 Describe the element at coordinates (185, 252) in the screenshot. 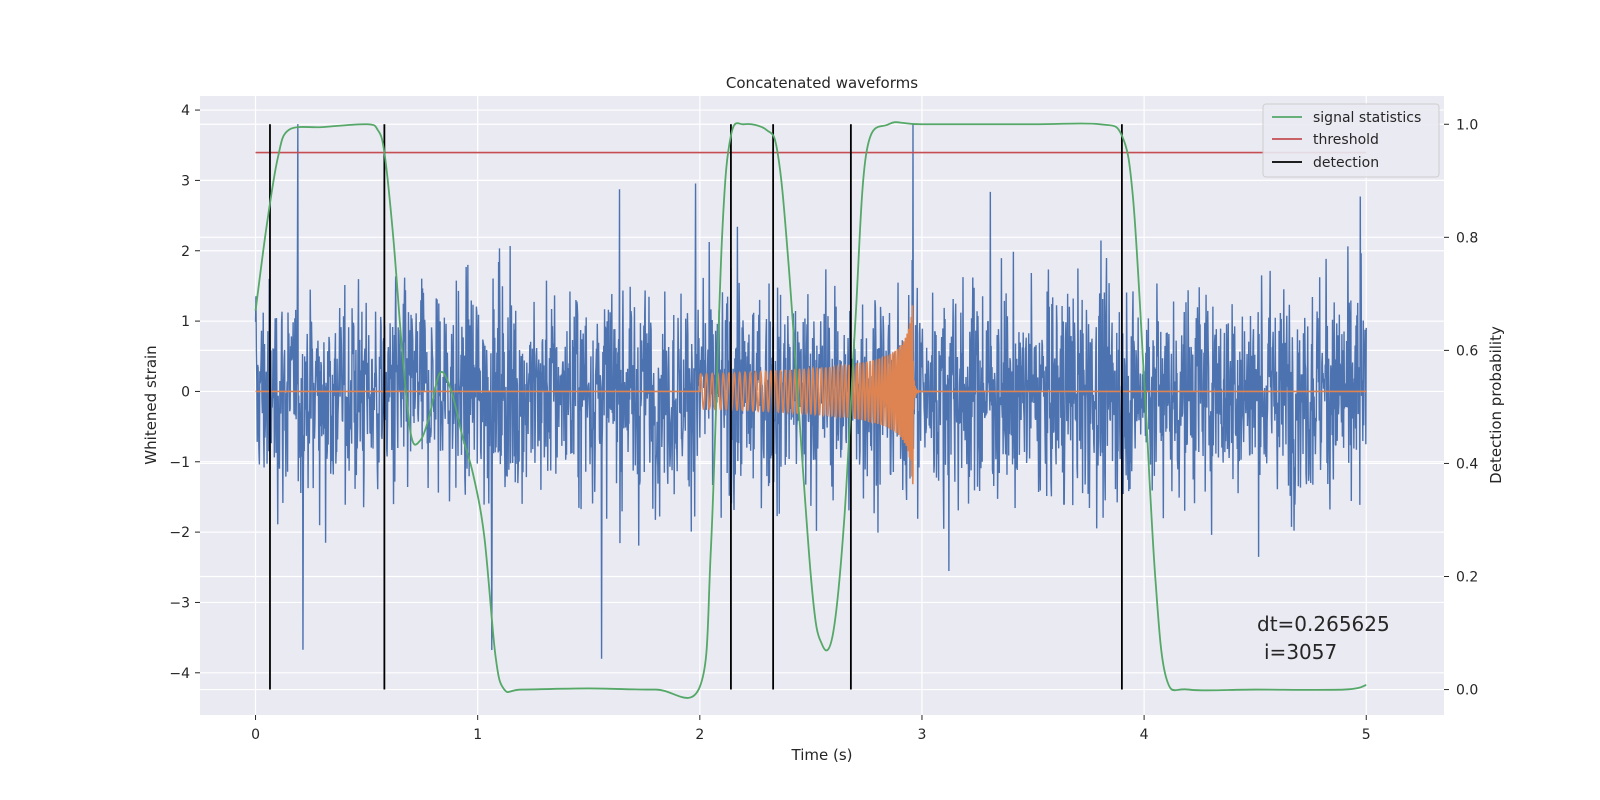

I see `y-tick-label: 2` at that location.